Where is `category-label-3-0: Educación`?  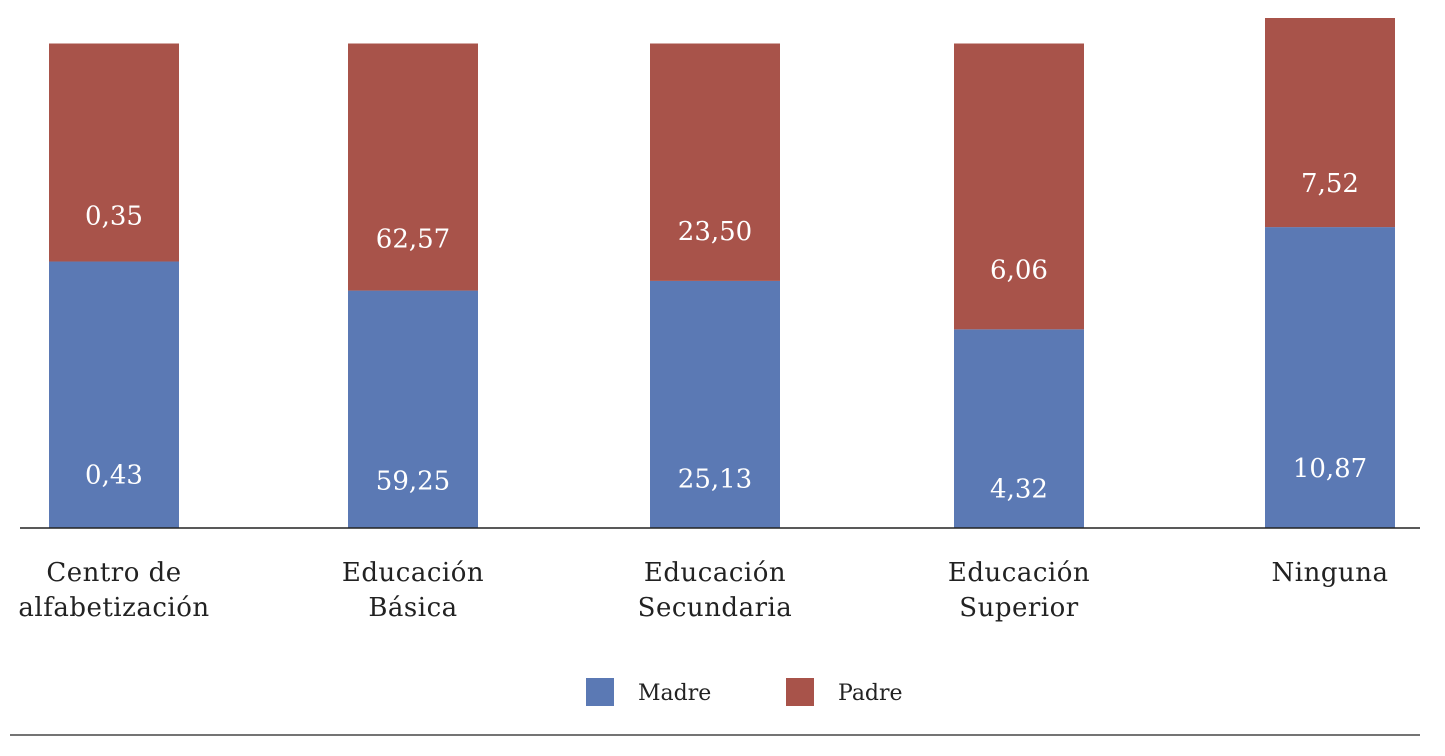
category-label-3-0: Educación is located at coordinates (1019, 573).